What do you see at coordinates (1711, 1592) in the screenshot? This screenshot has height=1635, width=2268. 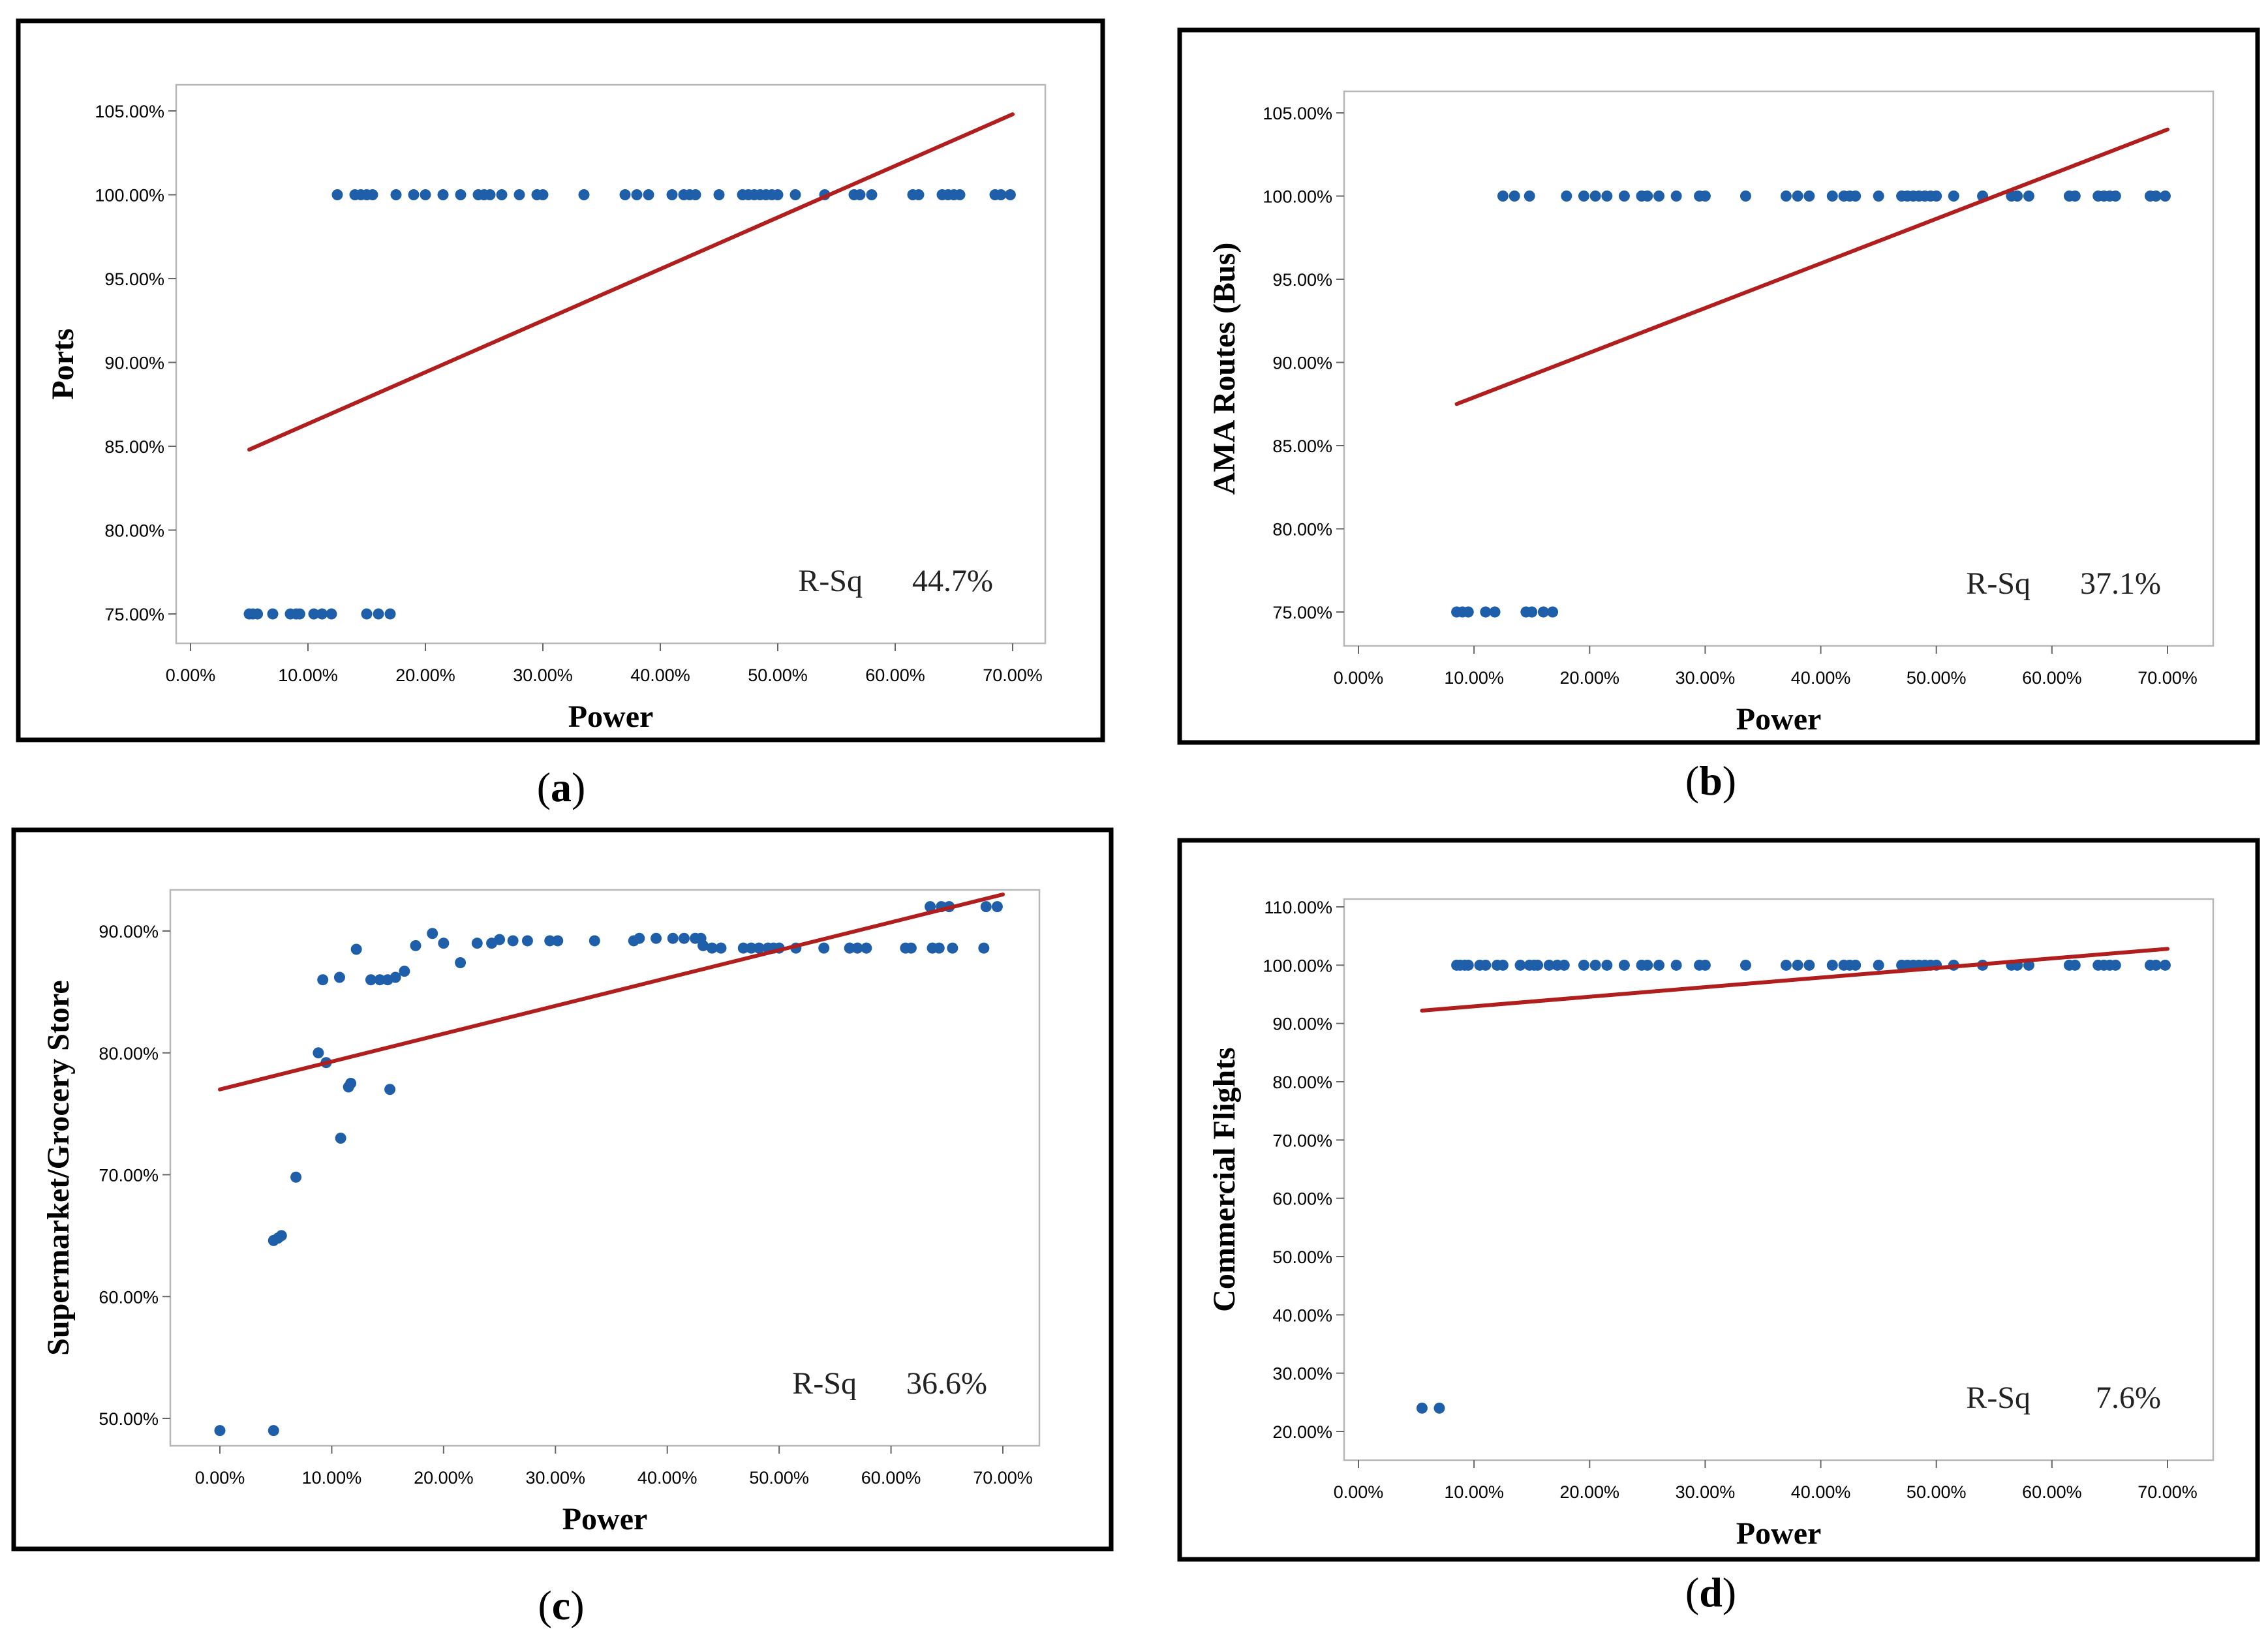 I see `caption-d: (d)` at bounding box center [1711, 1592].